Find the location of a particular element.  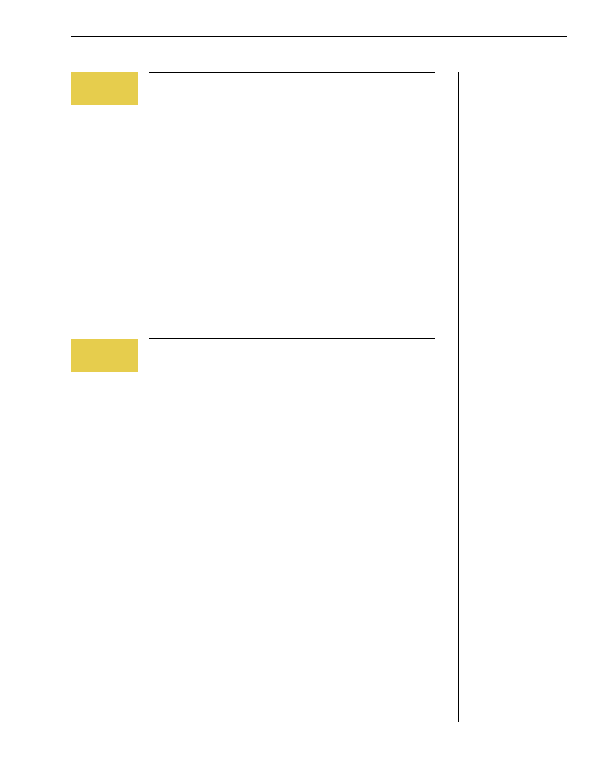

column-divider is located at coordinates (458, 397).